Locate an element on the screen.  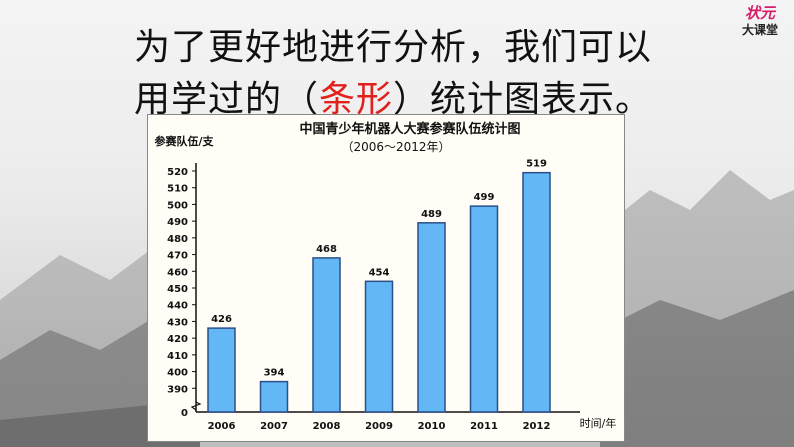
logo-top-text: 状元 is located at coordinates (759, 13).